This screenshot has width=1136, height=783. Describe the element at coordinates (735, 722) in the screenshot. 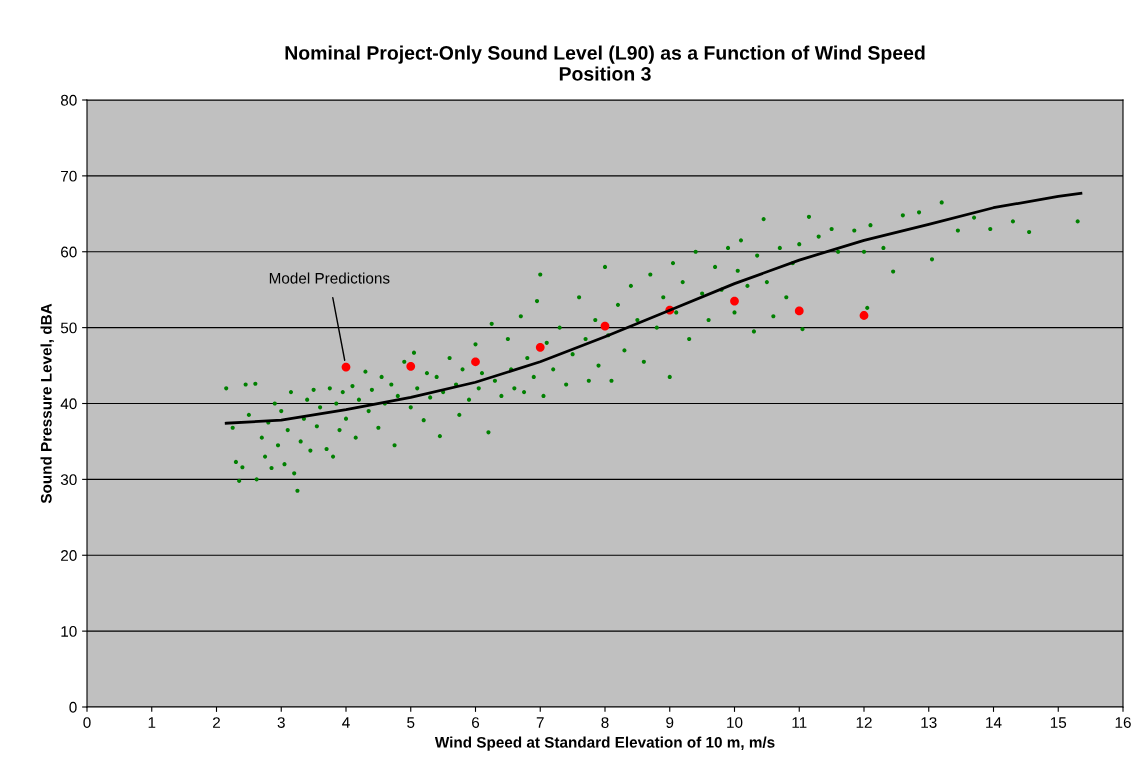

I see `x-tick-label: 10` at that location.